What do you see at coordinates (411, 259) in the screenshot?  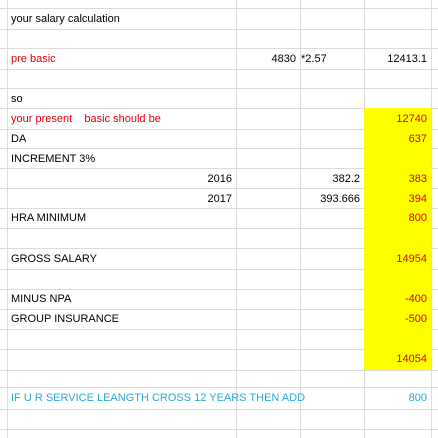 I see `gross-salary-value: 14954` at bounding box center [411, 259].